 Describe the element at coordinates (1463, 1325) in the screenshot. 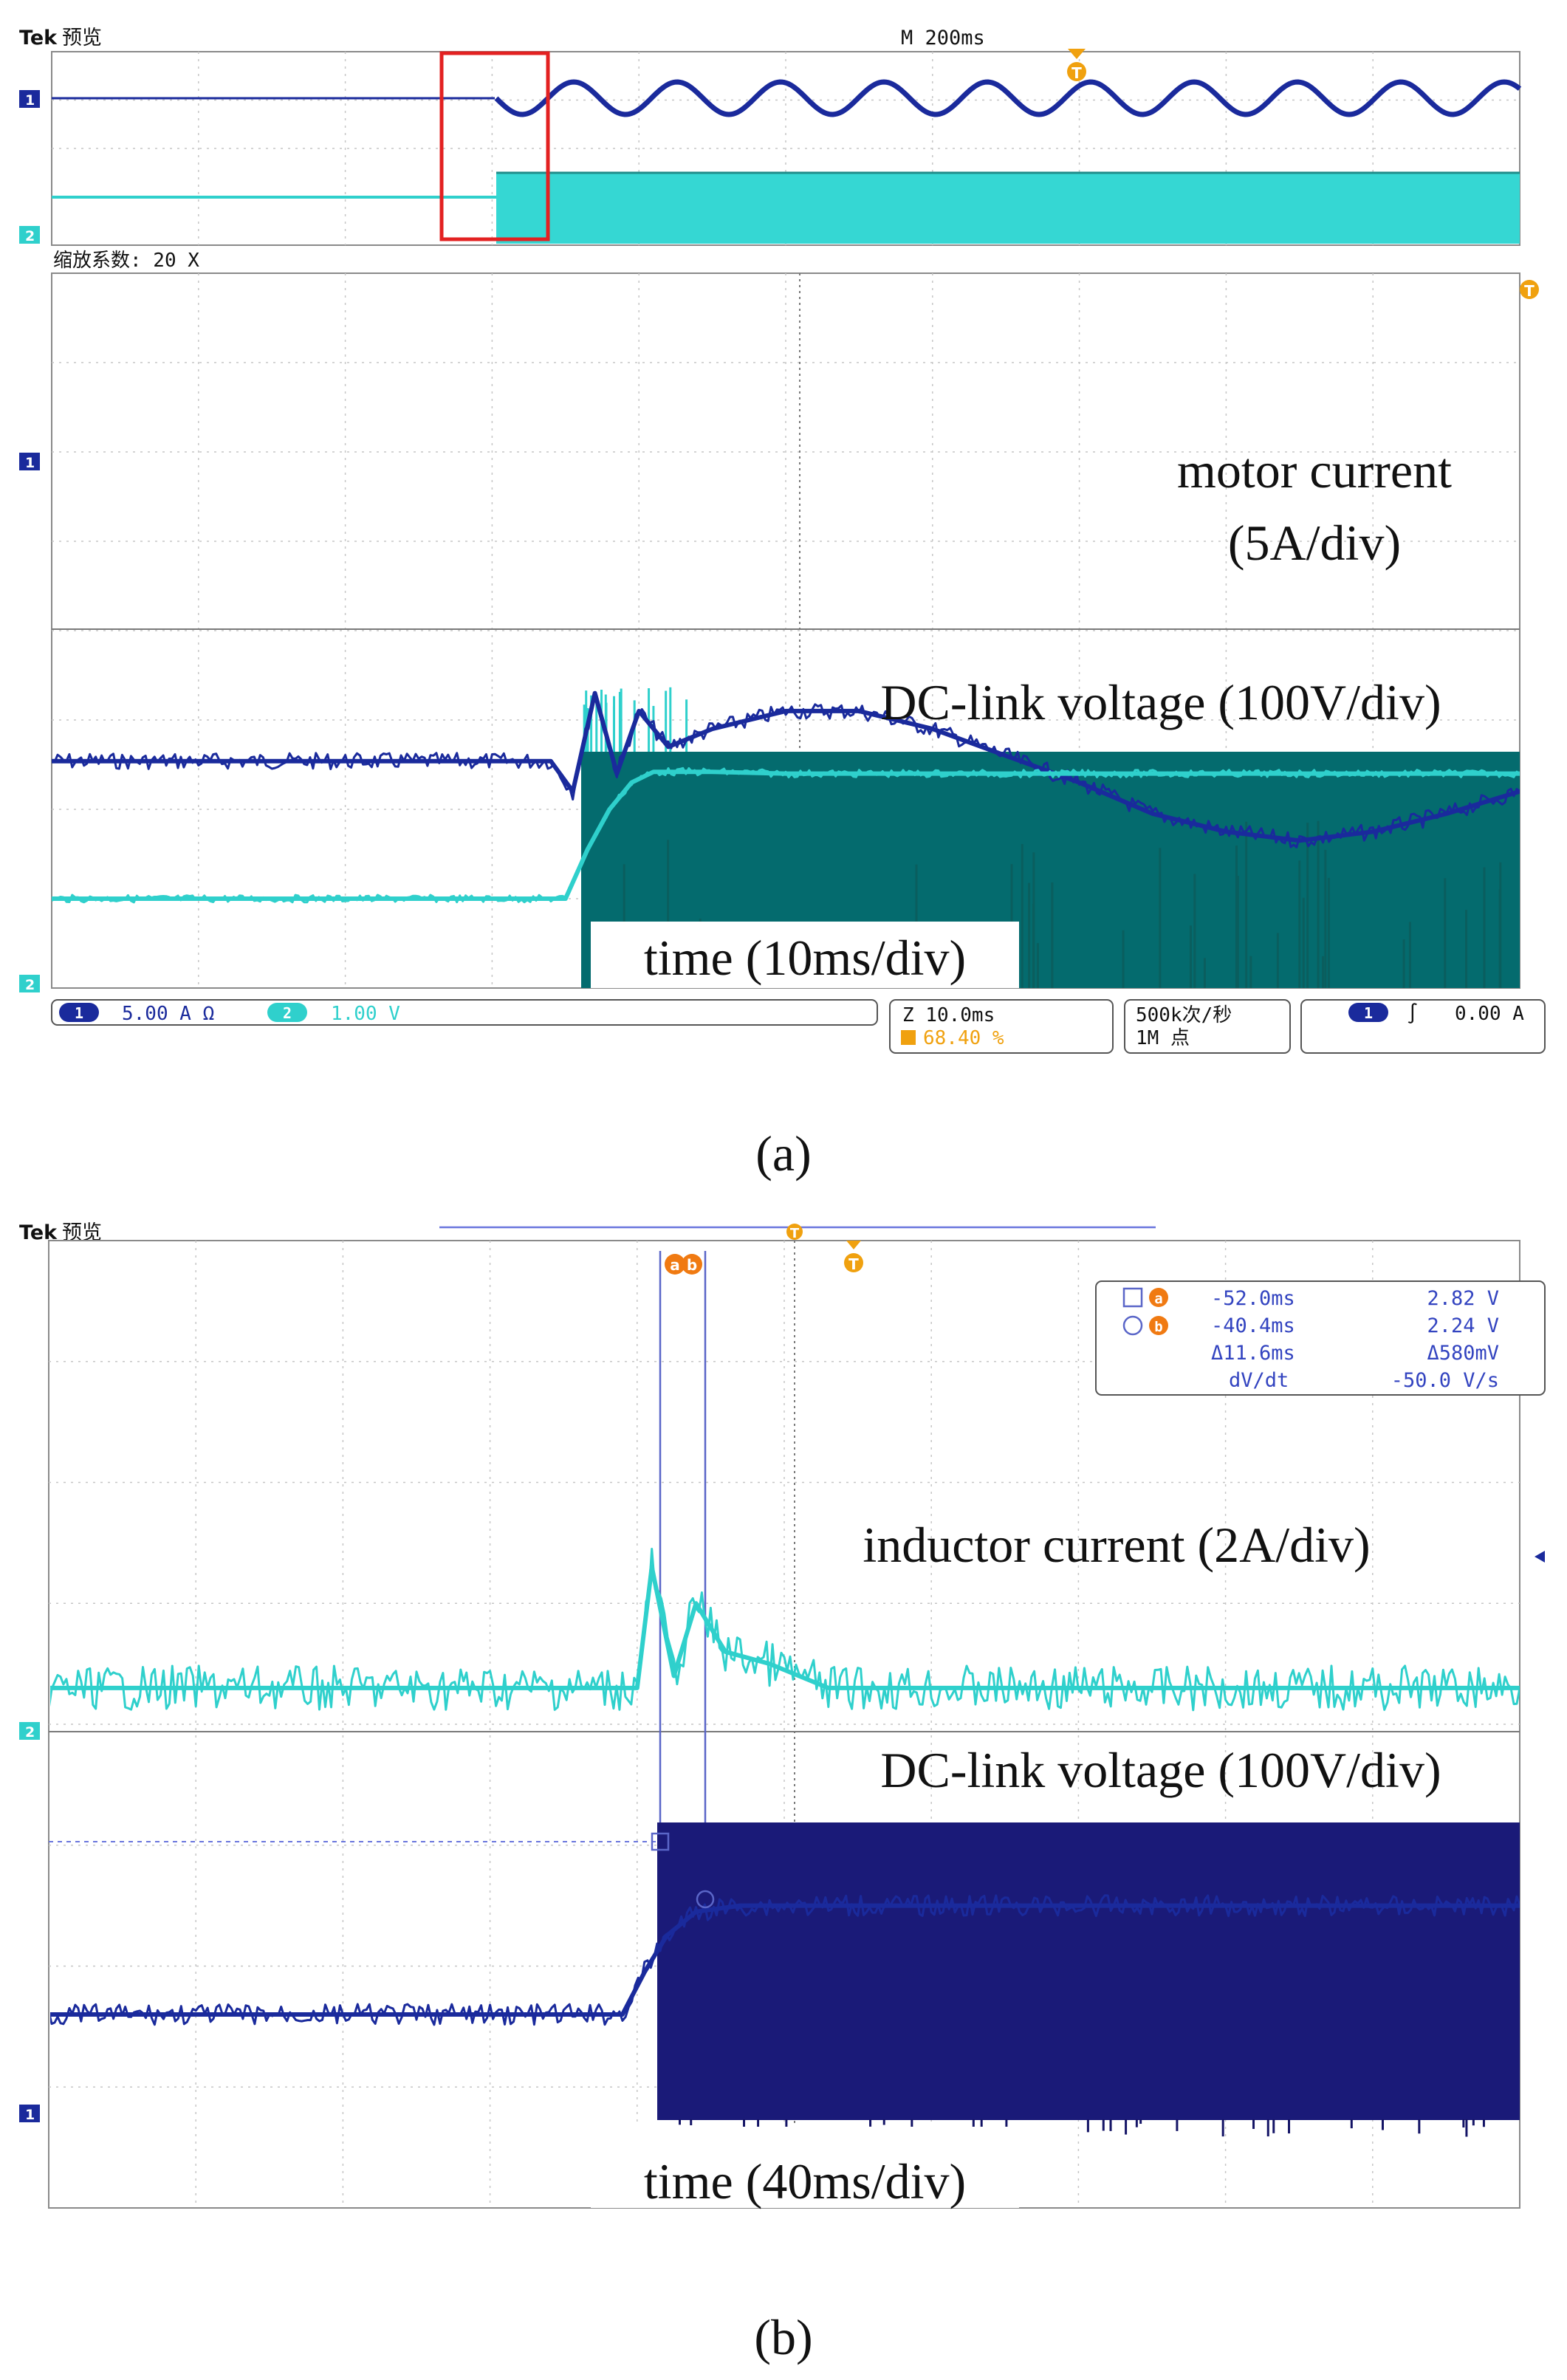

I see `svg-text: 2.24 V` at that location.